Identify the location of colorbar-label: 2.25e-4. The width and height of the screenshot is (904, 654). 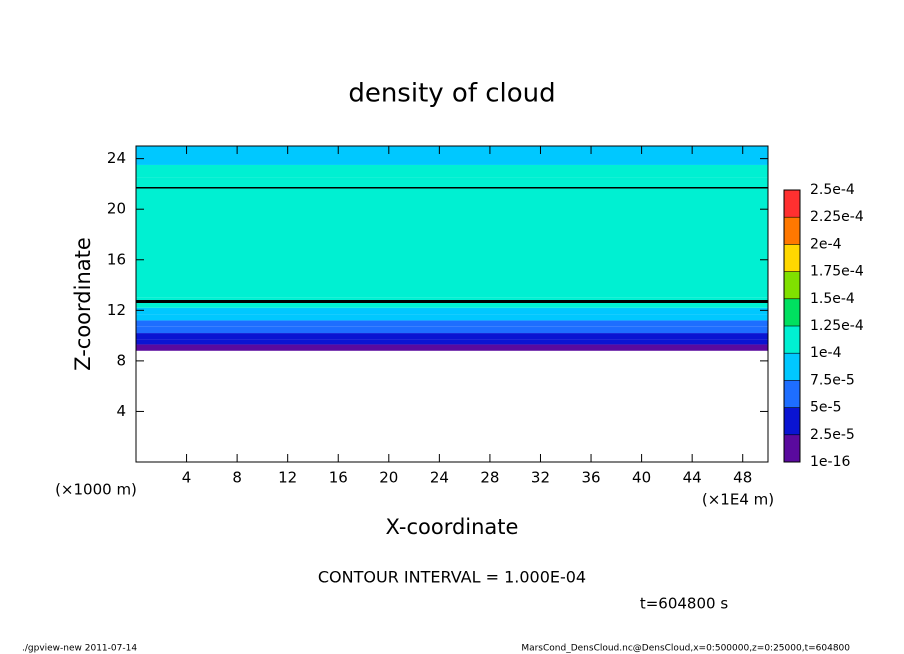
(837, 217).